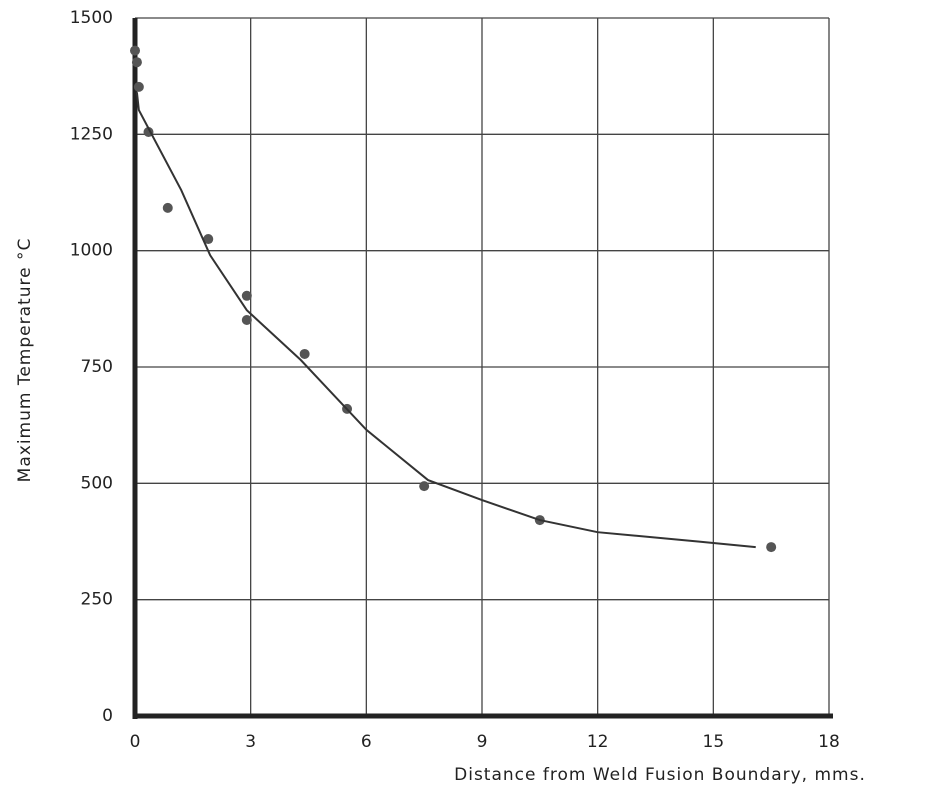 The height and width of the screenshot is (794, 937). I want to click on y-tick-label: 500, so click(97, 483).